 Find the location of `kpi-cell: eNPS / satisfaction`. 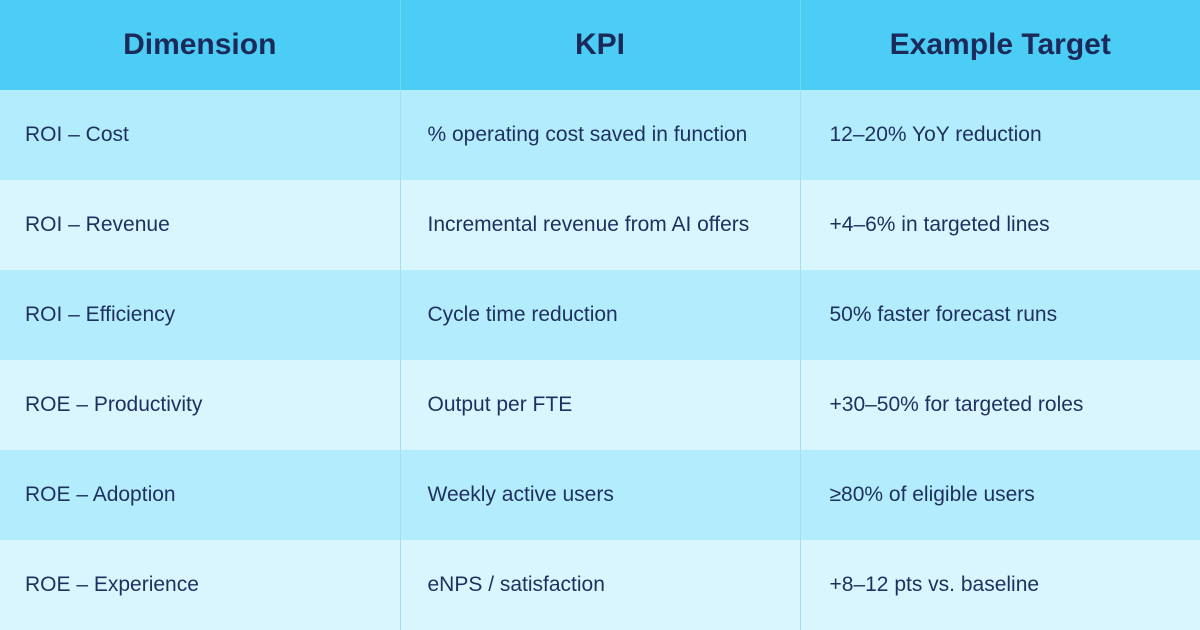

kpi-cell: eNPS / satisfaction is located at coordinates (600, 585).